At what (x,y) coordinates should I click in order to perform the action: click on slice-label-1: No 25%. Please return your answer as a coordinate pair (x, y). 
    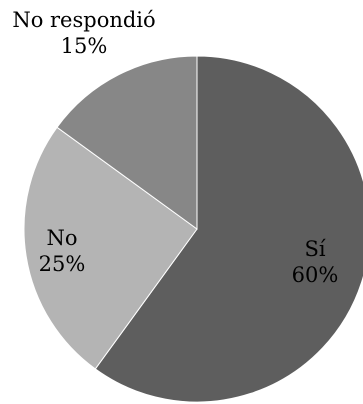
    Looking at the image, I should click on (62, 251).